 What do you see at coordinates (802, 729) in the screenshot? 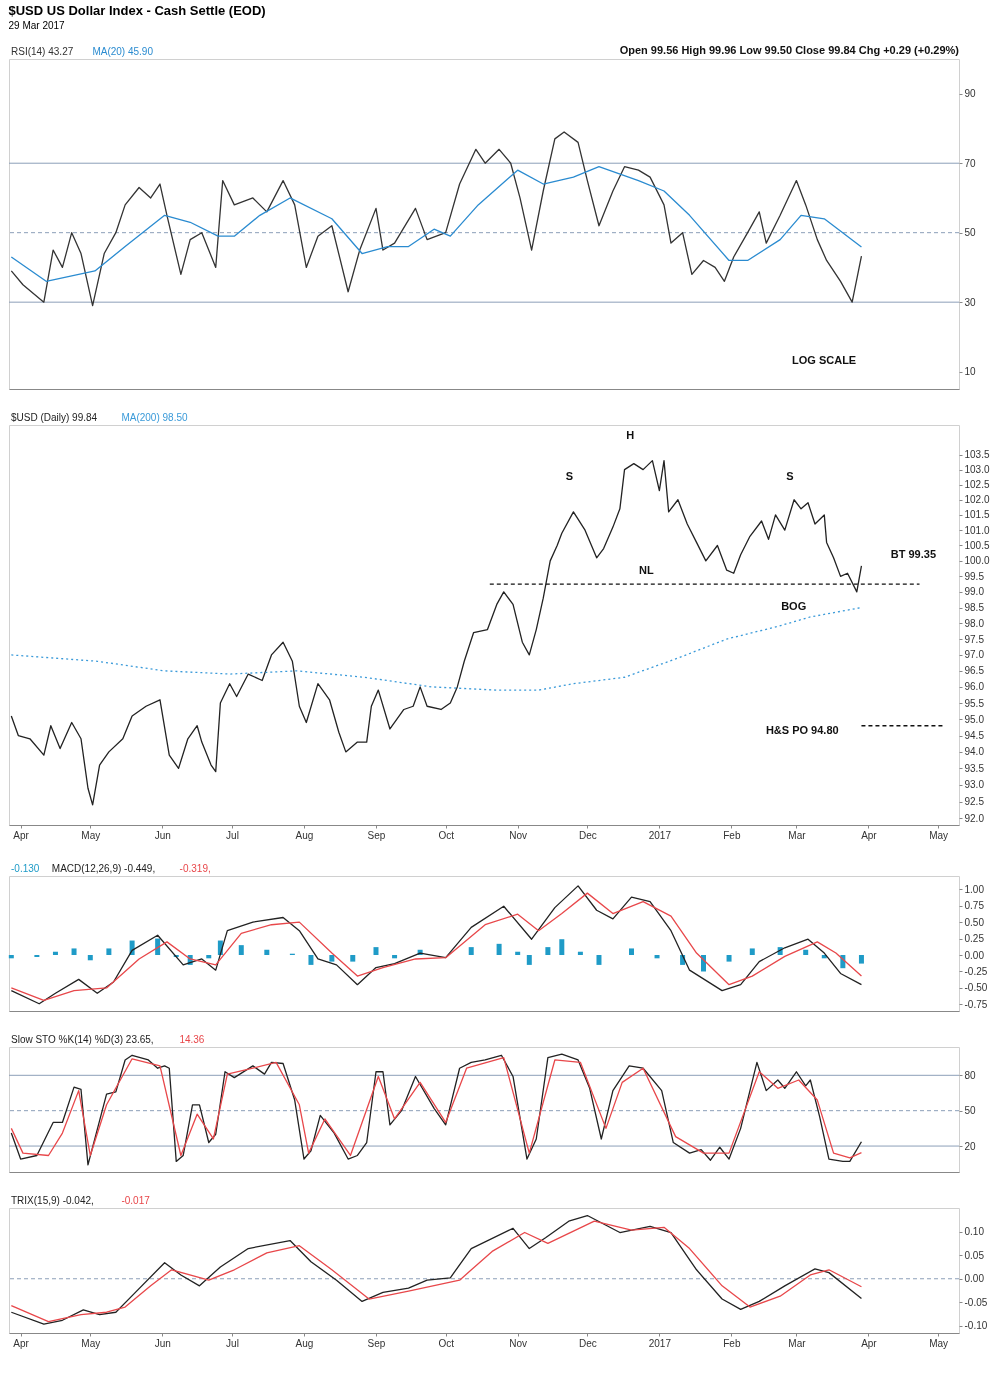
I see `annotation: H&S PO 94.80` at bounding box center [802, 729].